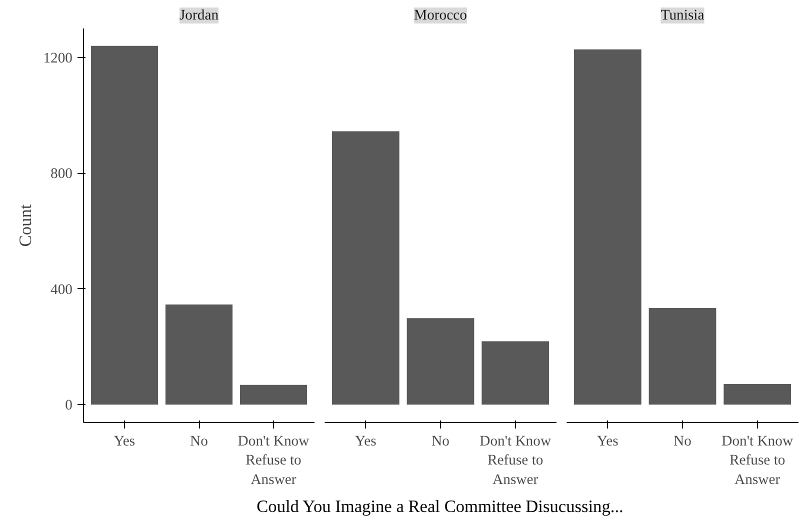  Describe the element at coordinates (199, 16) in the screenshot. I see `chart-title: Jordan` at that location.